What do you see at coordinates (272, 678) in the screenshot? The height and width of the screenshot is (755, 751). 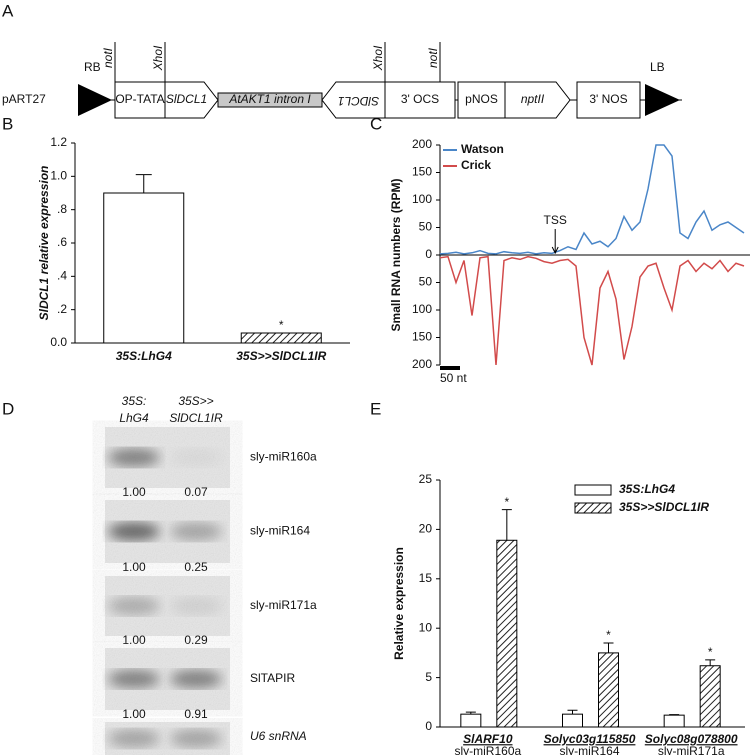 I see `probe-label: SlTAPIR` at bounding box center [272, 678].